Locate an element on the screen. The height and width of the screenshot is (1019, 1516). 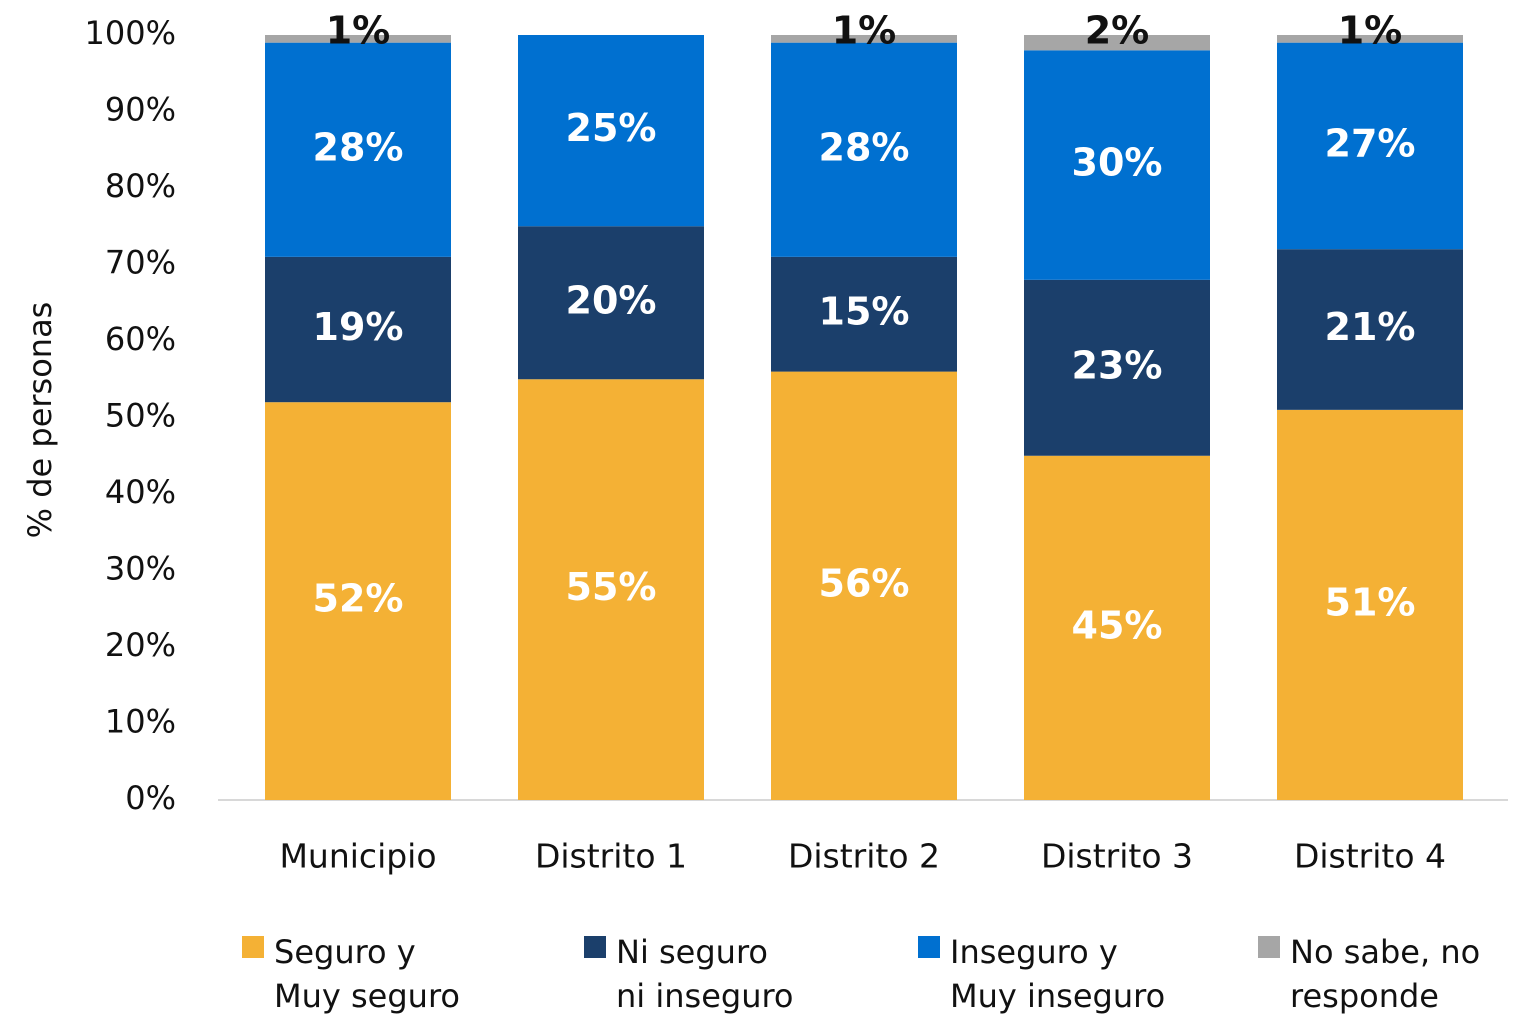
legend-item: Ni seguro ni inseguro is located at coordinates (689, 974).